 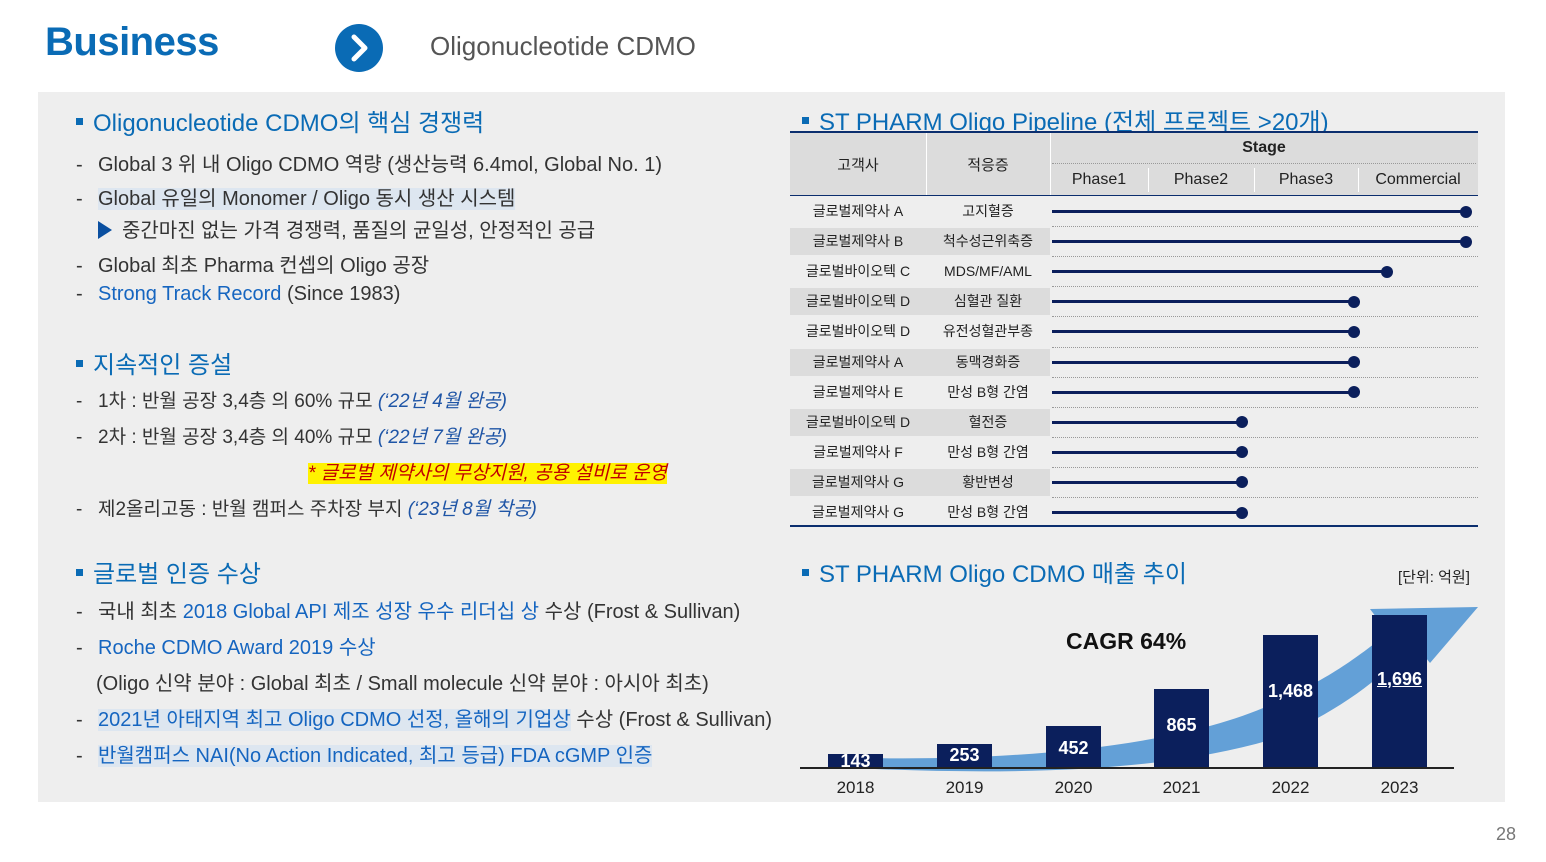 I want to click on bar-value-label: 143, so click(x=855, y=761).